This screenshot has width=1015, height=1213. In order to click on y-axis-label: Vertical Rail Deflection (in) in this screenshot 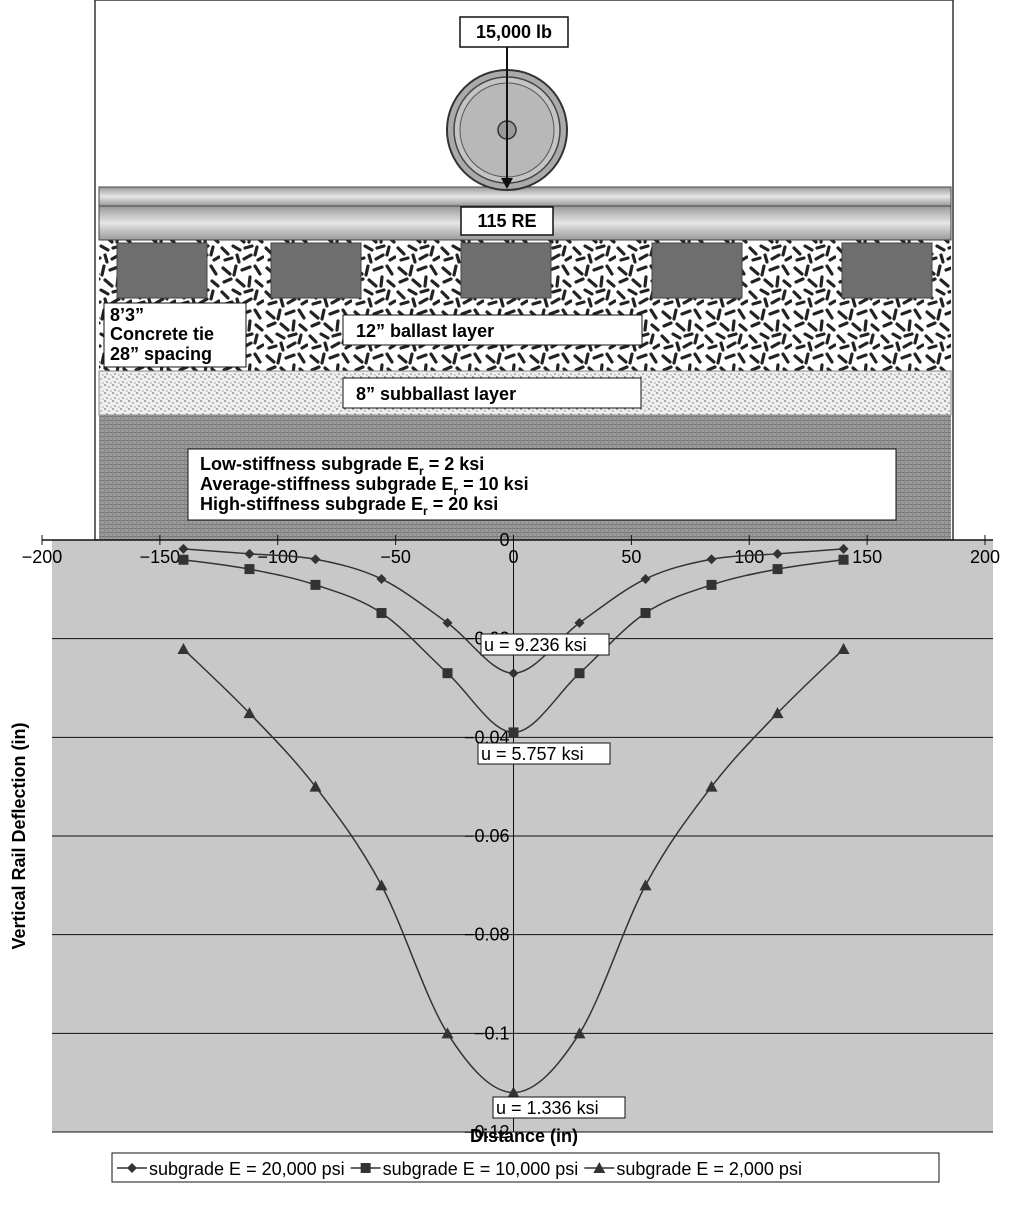, I will do `click(19, 835)`.